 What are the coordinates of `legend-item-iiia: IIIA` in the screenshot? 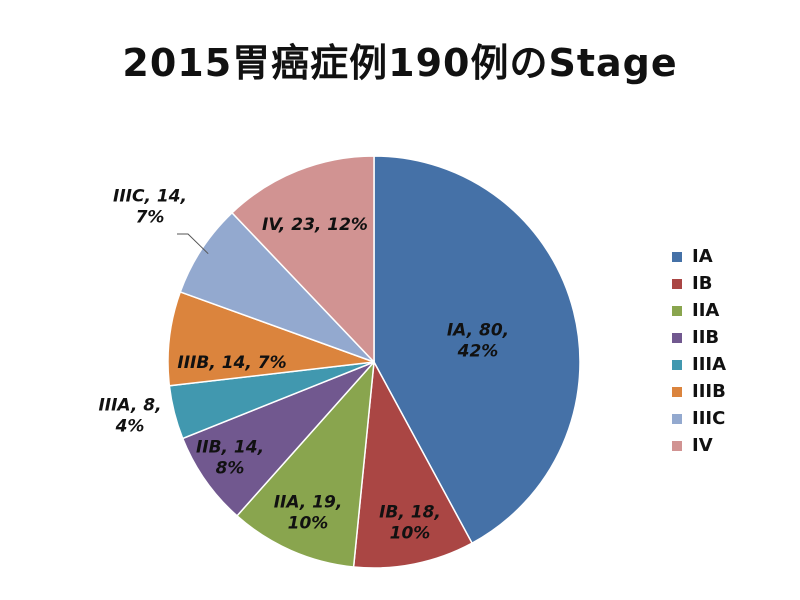 It's located at (727, 364).